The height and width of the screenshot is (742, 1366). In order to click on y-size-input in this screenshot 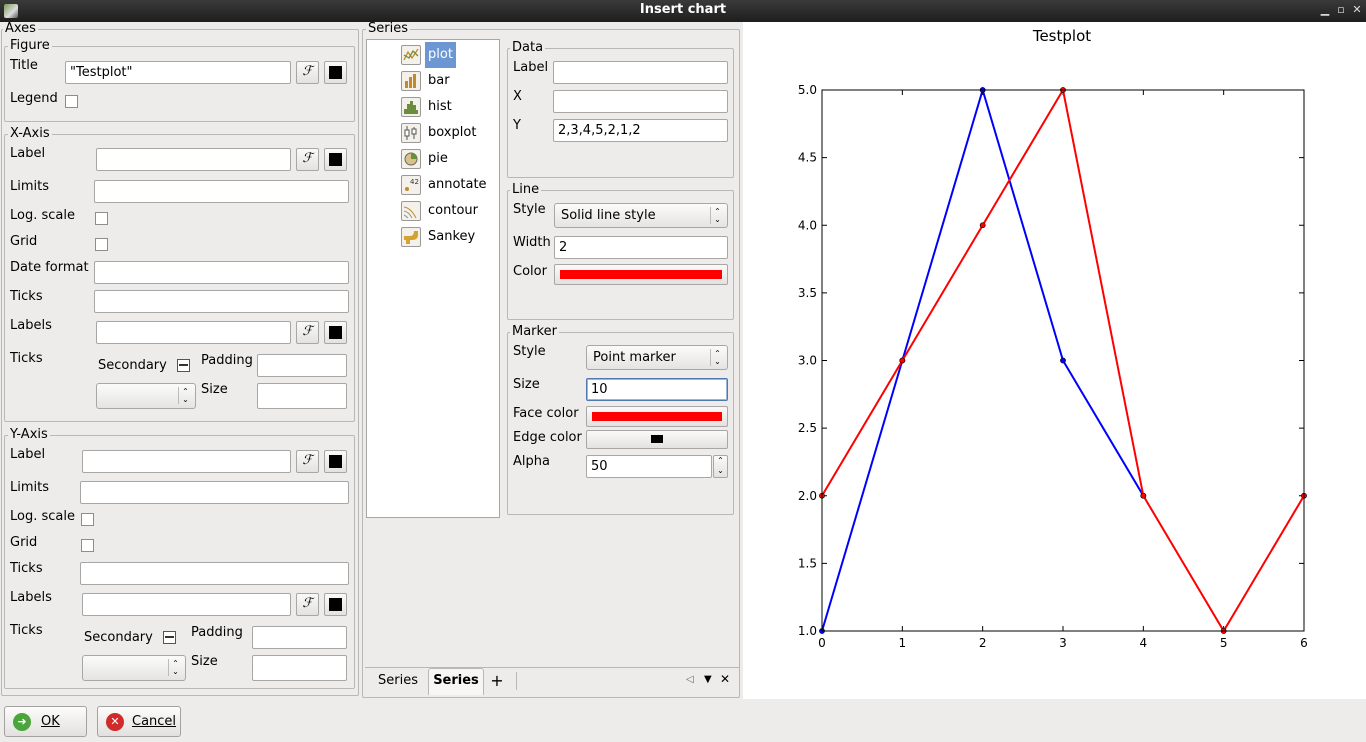, I will do `click(299, 668)`.